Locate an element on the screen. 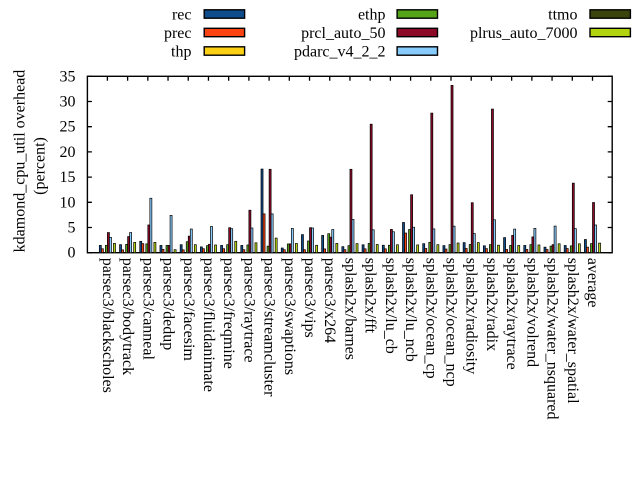 Image resolution: width=640 pixels, height=485 pixels. svg-text: parsec3/streamcluster is located at coordinates (269, 327).